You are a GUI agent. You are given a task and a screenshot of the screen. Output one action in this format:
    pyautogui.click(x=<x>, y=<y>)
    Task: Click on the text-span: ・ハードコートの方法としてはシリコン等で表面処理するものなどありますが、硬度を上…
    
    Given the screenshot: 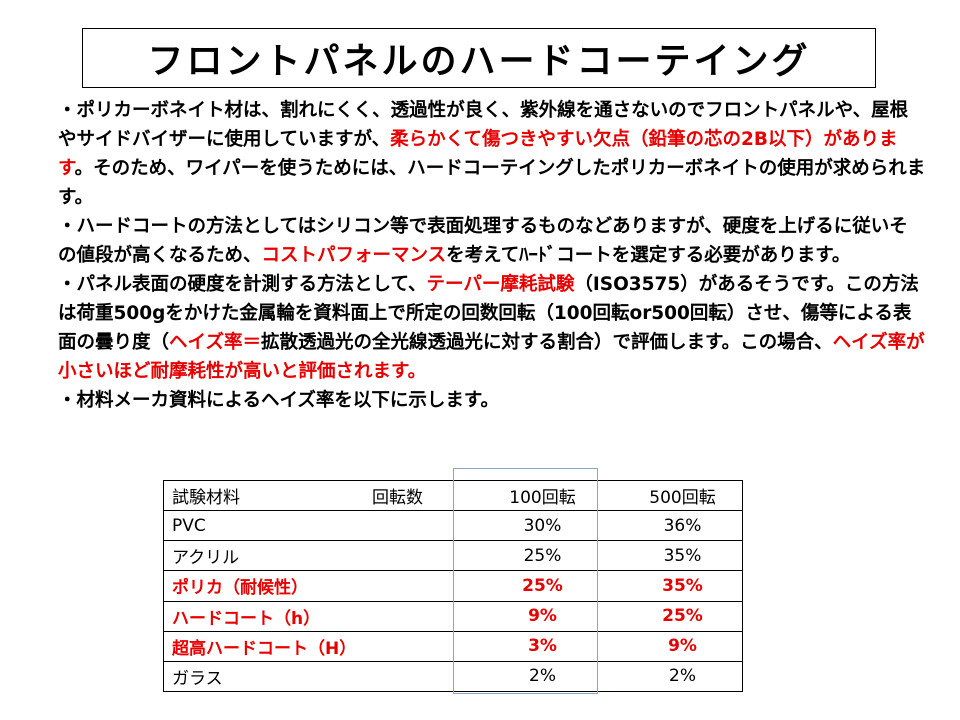 What is the action you would take?
    pyautogui.click(x=483, y=241)
    